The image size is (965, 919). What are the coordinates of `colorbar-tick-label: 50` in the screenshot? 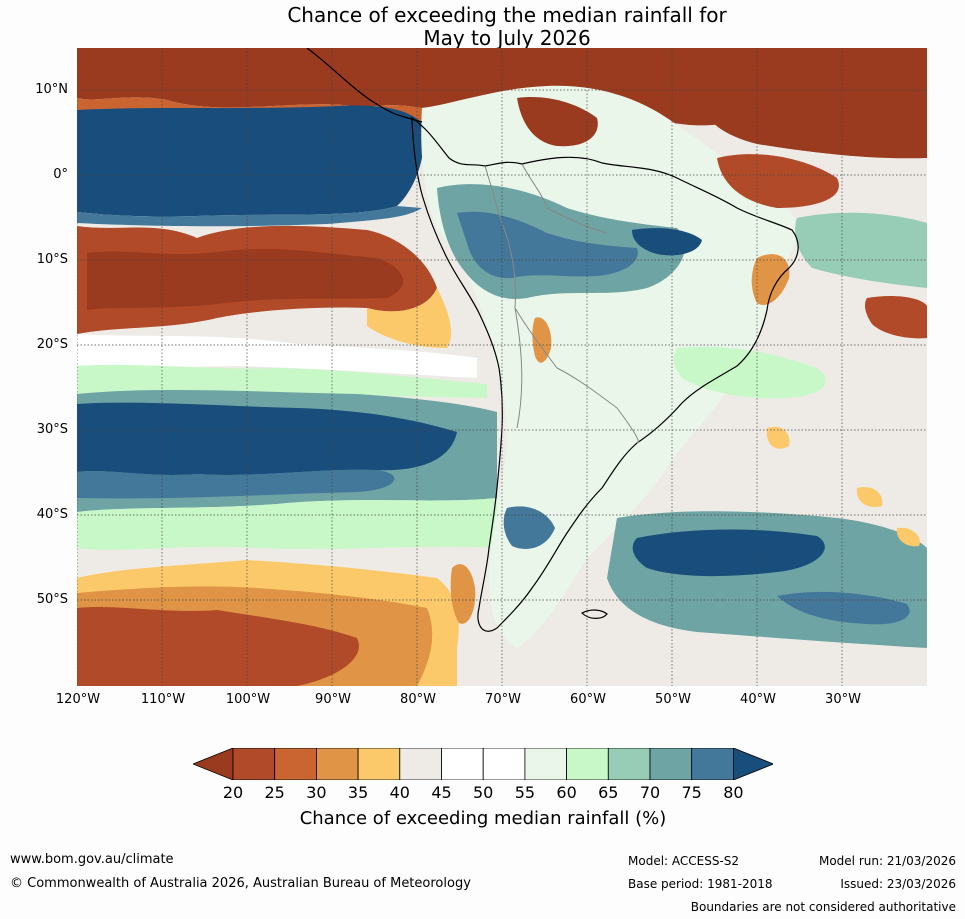 It's located at (483, 792).